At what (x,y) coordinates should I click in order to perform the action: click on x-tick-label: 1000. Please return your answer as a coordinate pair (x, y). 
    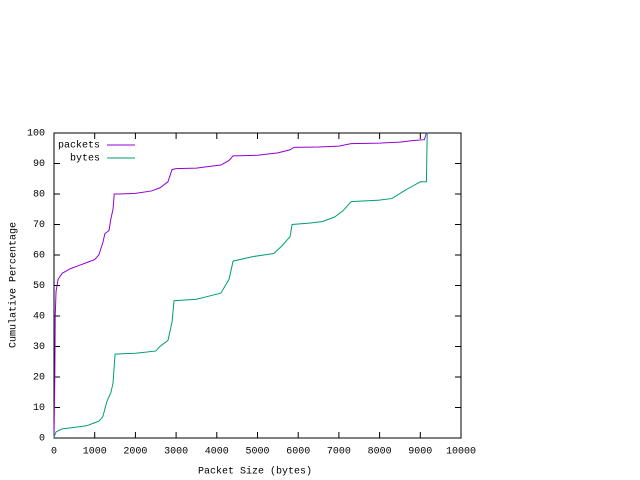
    Looking at the image, I should click on (95, 452).